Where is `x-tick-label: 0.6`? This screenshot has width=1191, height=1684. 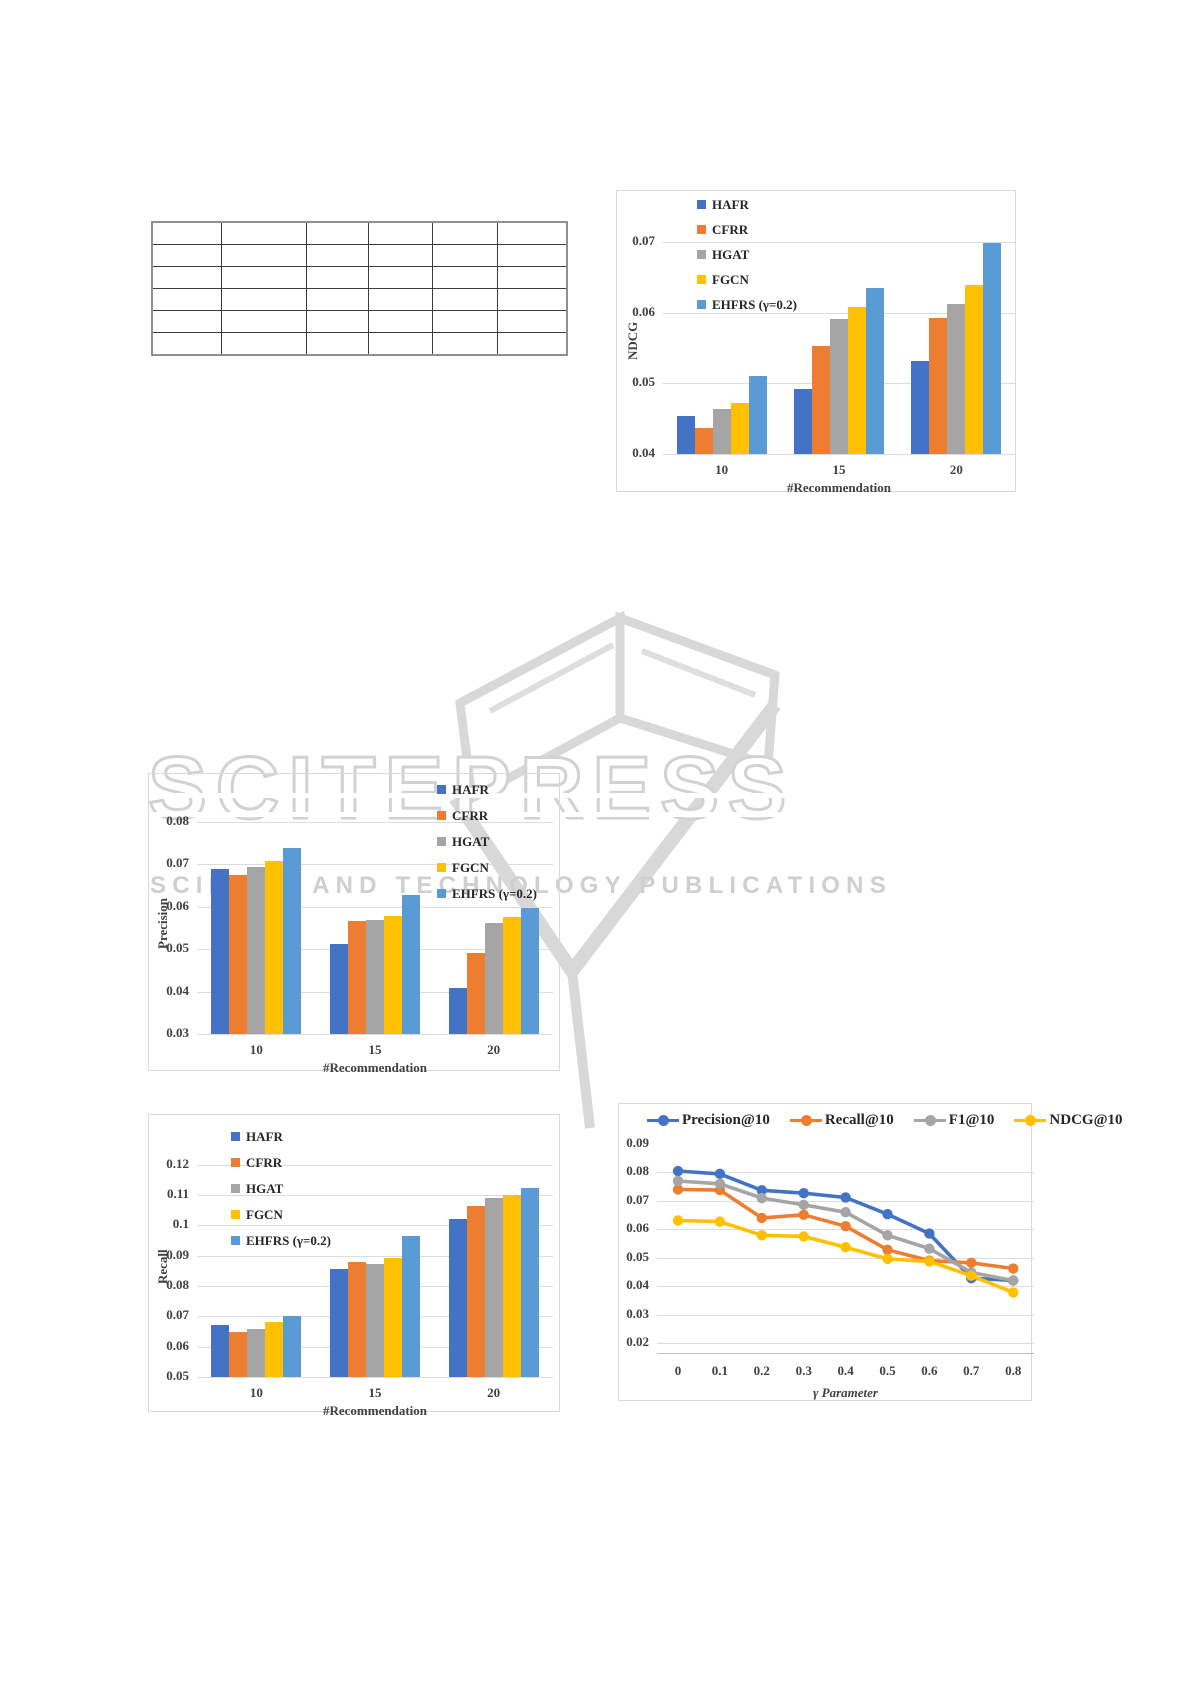 x-tick-label: 0.6 is located at coordinates (929, 1370).